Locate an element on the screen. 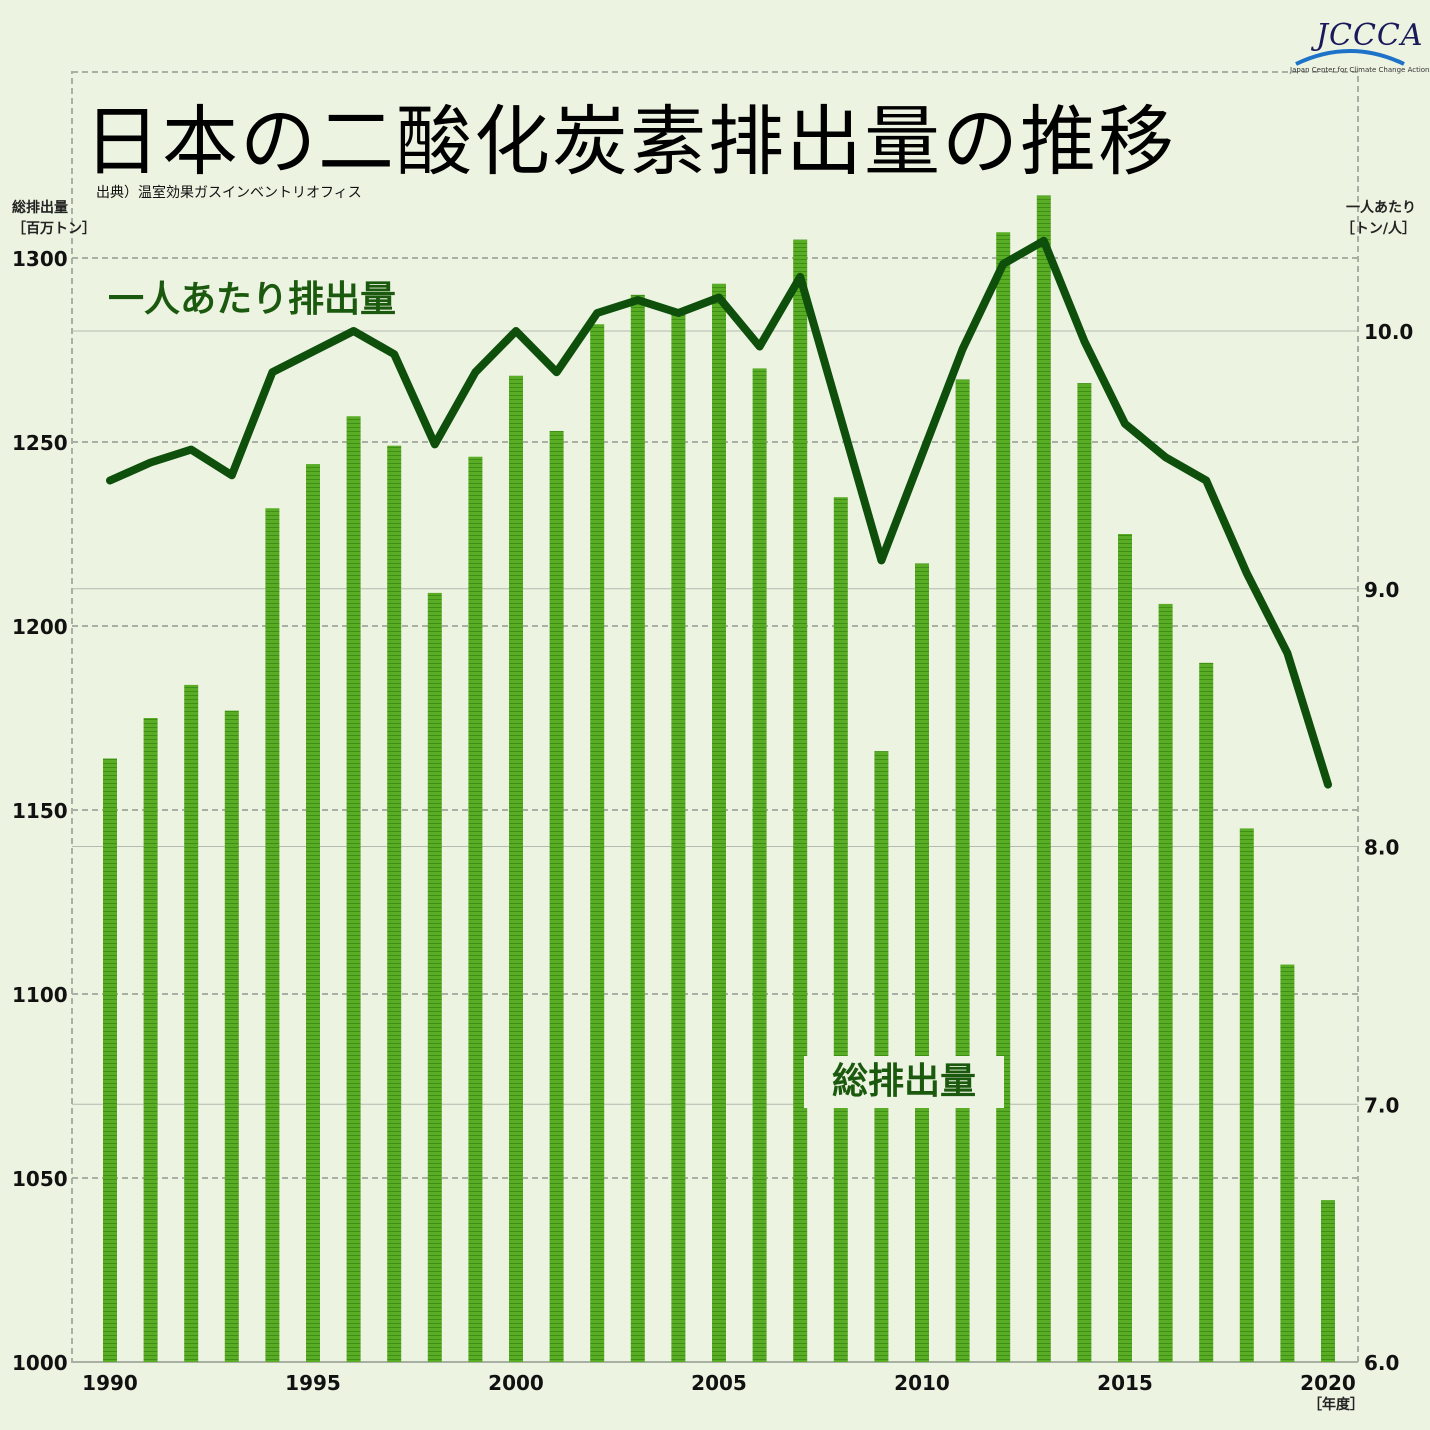 This screenshot has height=1430, width=1430. left-tick-label: 1250 is located at coordinates (40, 443).